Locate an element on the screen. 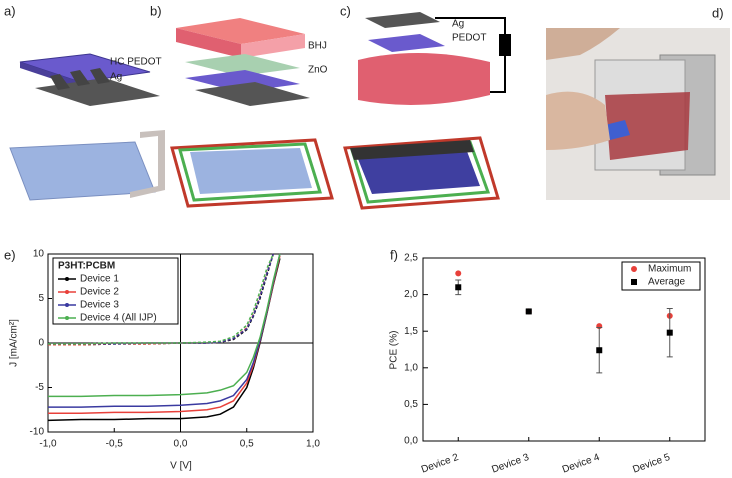 The image size is (732, 478). legend-label: Device 2 is located at coordinates (99, 292).